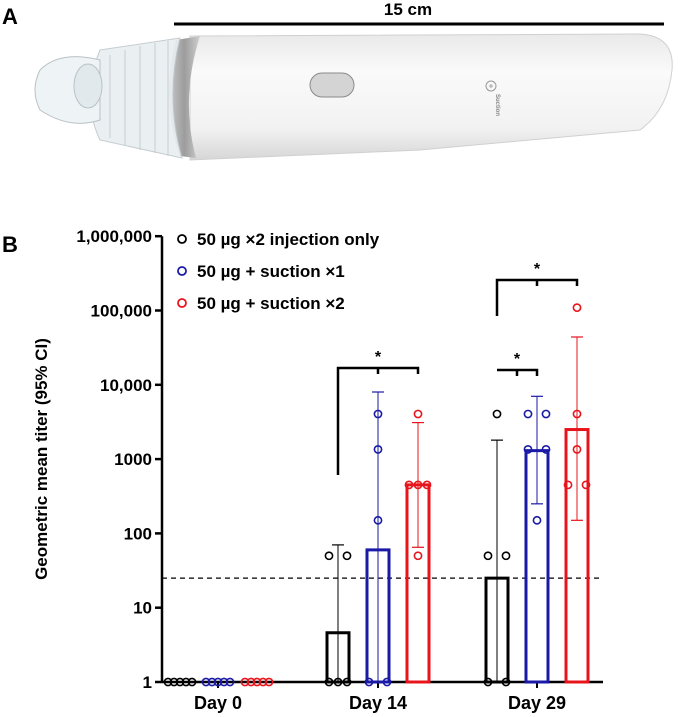 Image resolution: width=680 pixels, height=717 pixels. What do you see at coordinates (271, 271) in the screenshot?
I see `legend-label: 50 µg + suction ×1` at bounding box center [271, 271].